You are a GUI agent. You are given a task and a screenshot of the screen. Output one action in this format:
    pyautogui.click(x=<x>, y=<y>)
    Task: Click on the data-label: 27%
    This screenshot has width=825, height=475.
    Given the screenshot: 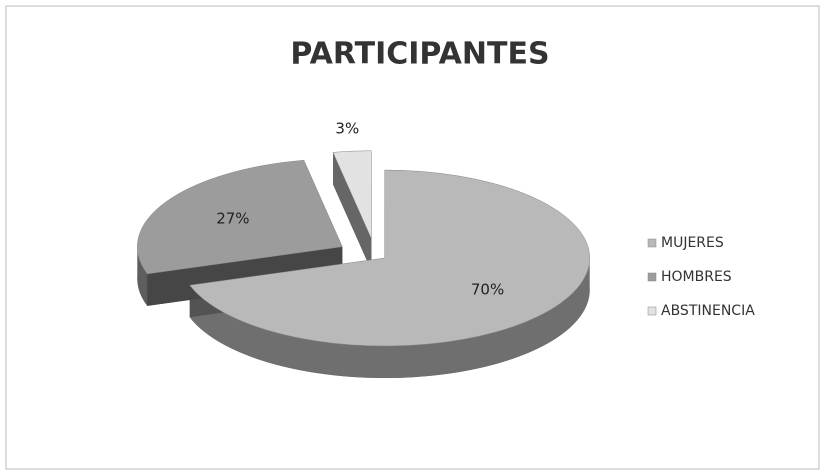 What is the action you would take?
    pyautogui.click(x=232, y=218)
    